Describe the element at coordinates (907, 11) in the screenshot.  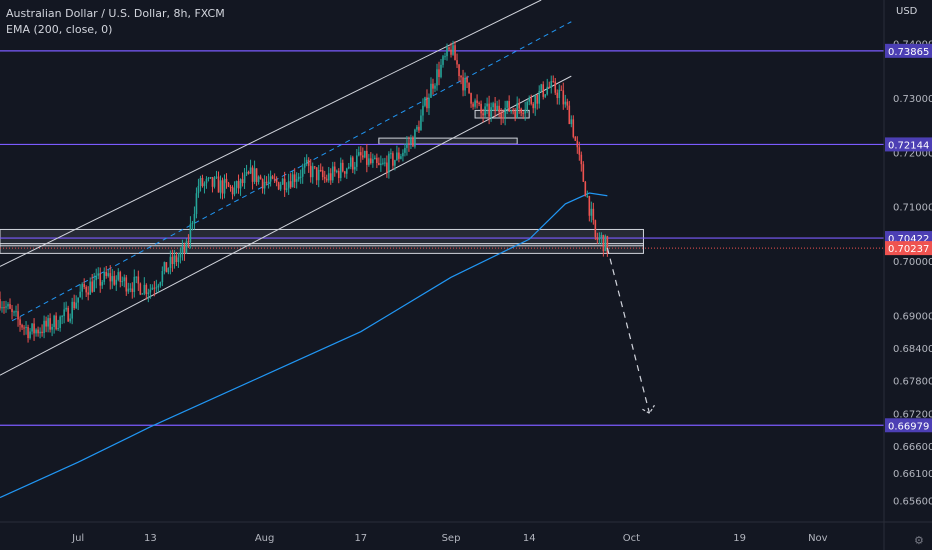
I see `currency-label: USD` at that location.